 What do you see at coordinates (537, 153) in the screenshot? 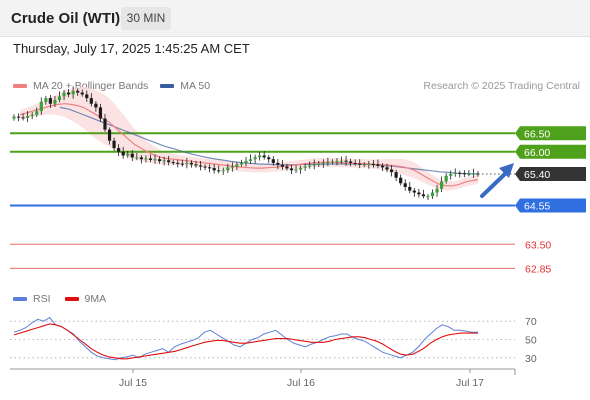
I see `level-tag-66.00: 66.00` at bounding box center [537, 153].